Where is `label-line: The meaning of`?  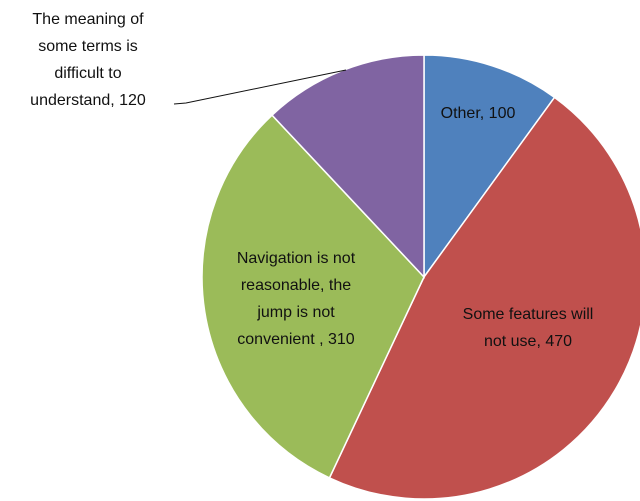
label-line: The meaning of is located at coordinates (88, 19).